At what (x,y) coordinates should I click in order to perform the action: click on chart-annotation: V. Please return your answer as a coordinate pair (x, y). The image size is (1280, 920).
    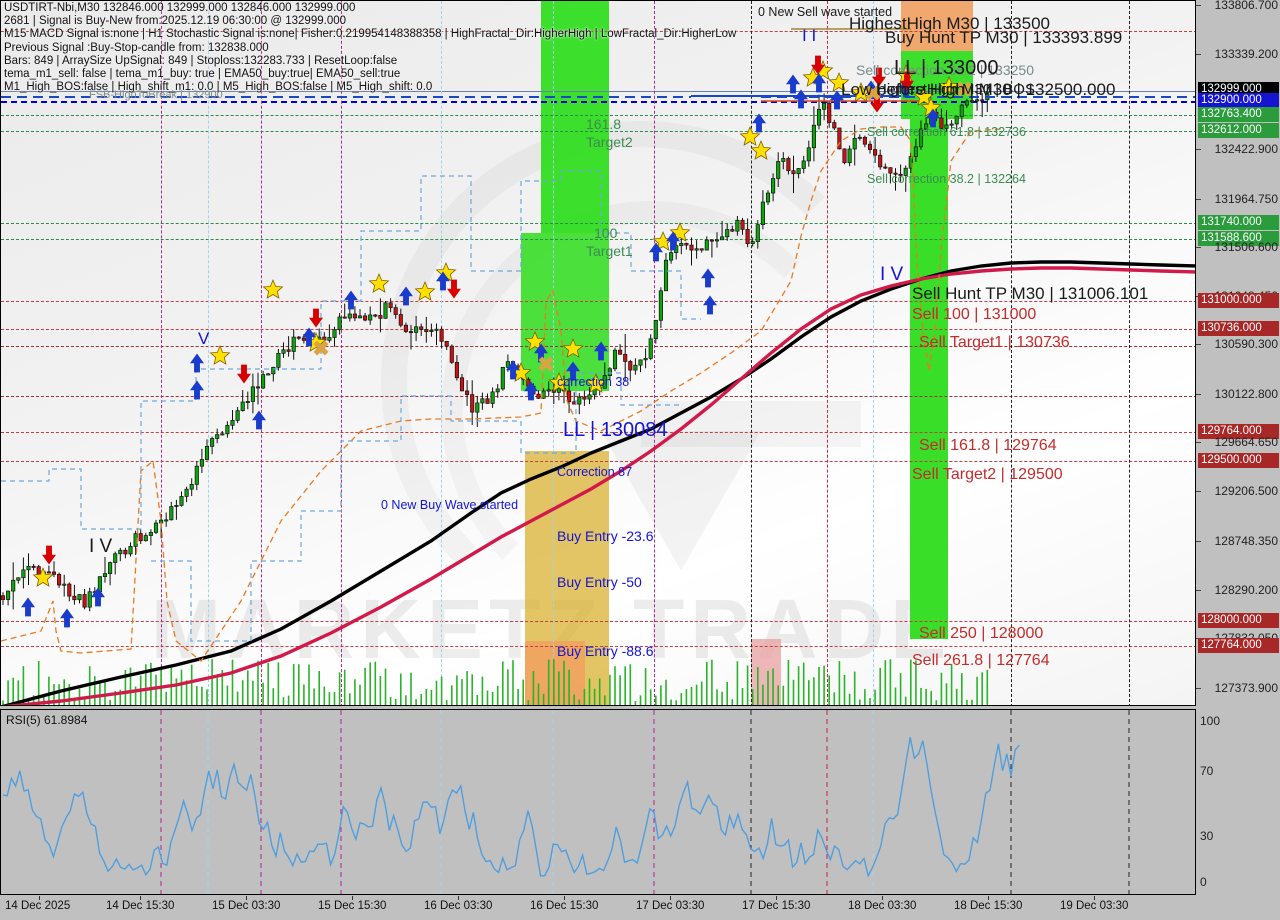
    Looking at the image, I should click on (204, 338).